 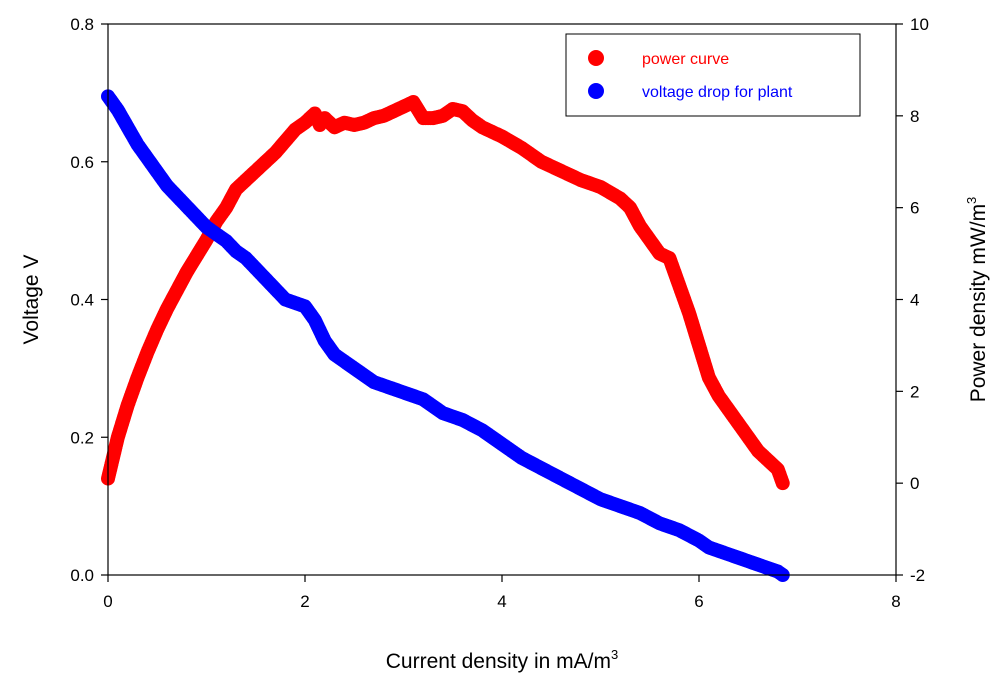 I want to click on legend: power curve voltage drop for plant, so click(x=713, y=75).